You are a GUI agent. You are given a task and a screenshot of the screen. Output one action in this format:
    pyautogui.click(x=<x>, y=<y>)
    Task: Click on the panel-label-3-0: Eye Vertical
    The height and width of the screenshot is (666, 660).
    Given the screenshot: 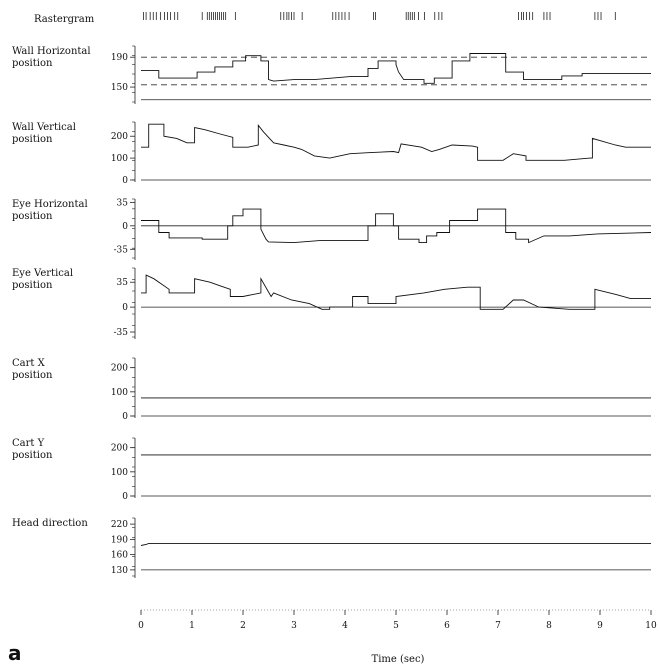 What is the action you would take?
    pyautogui.click(x=42, y=273)
    